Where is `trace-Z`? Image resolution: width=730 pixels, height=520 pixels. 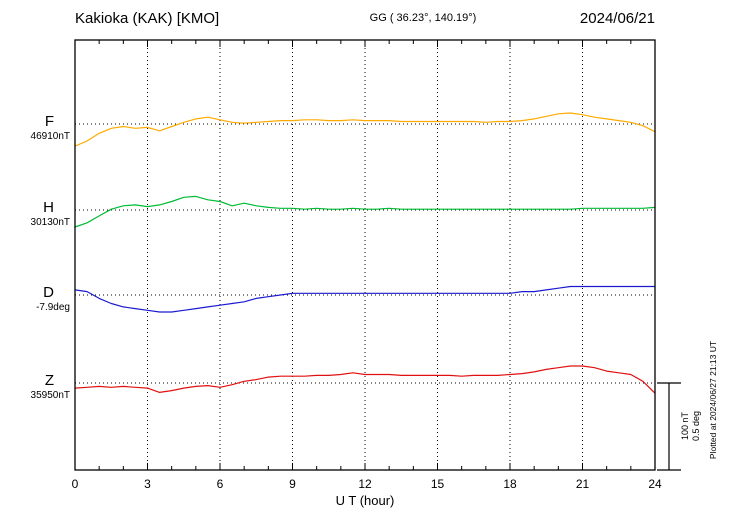 trace-Z is located at coordinates (365, 379).